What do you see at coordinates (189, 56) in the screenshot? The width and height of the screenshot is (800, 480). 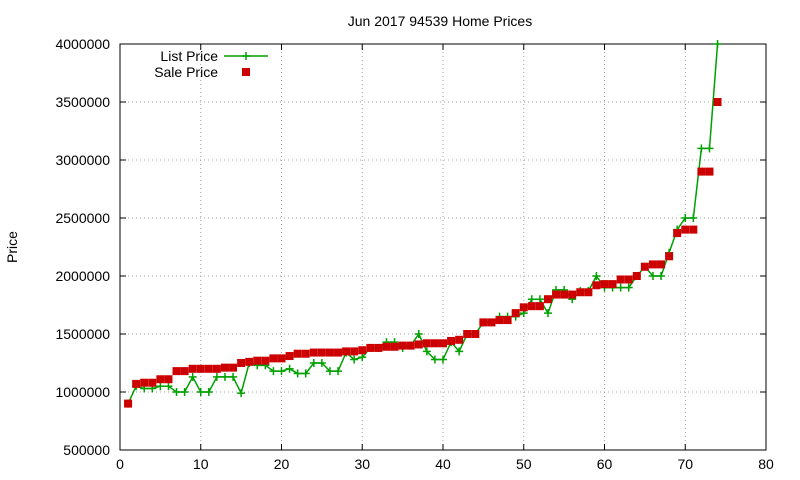 I see `legend-label-list-price: List Price` at bounding box center [189, 56].